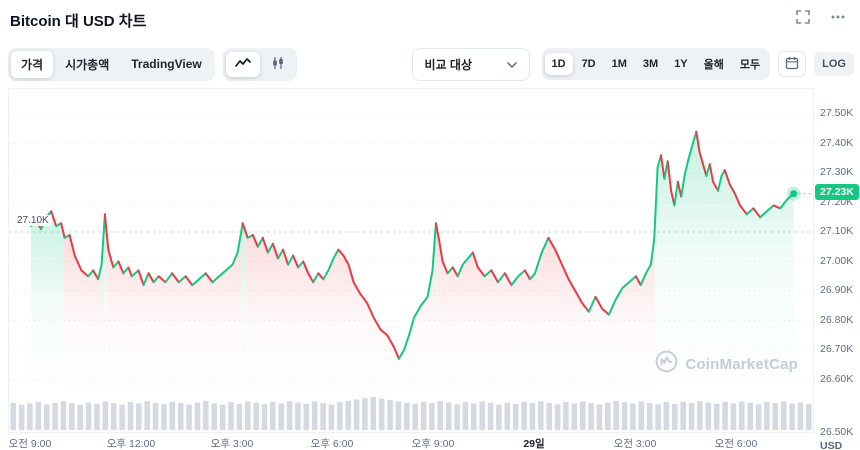 The width and height of the screenshot is (860, 450). What do you see at coordinates (32, 64) in the screenshot?
I see `tab-price: 가격` at bounding box center [32, 64].